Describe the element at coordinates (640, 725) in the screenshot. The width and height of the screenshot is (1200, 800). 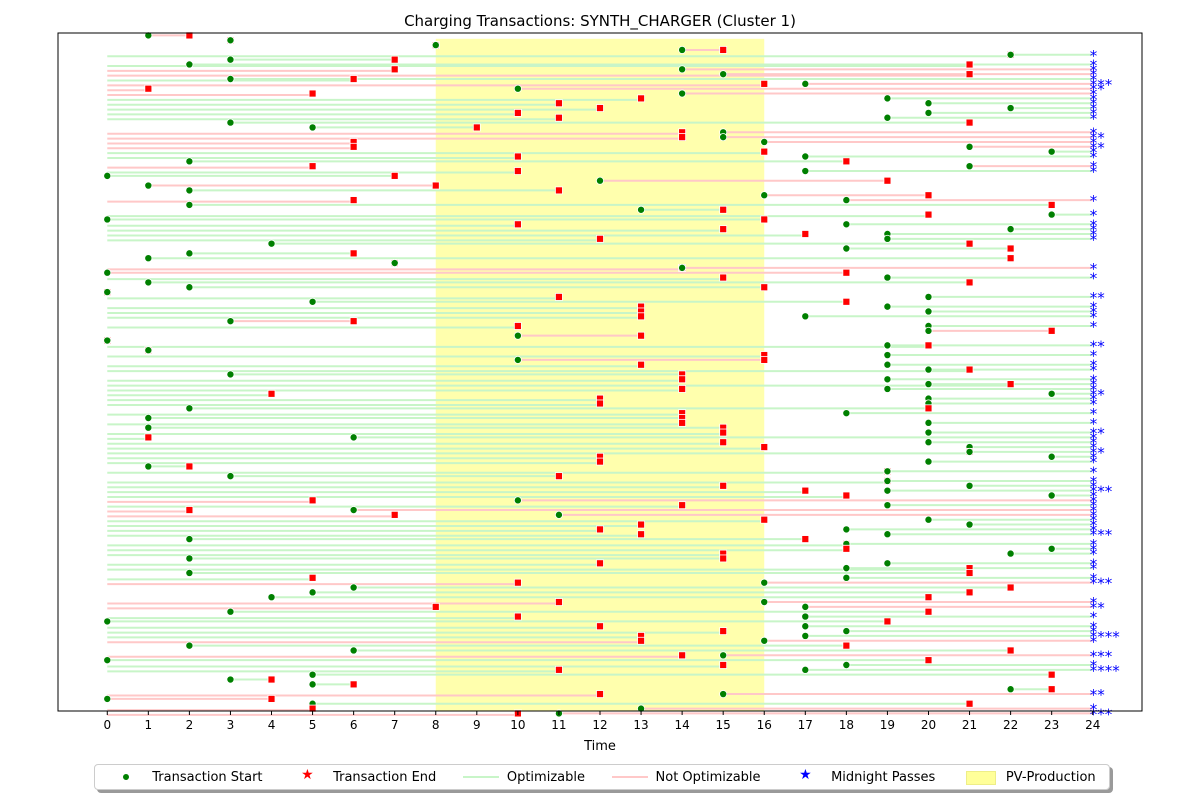
I see `x-tick-label: 13` at that location.